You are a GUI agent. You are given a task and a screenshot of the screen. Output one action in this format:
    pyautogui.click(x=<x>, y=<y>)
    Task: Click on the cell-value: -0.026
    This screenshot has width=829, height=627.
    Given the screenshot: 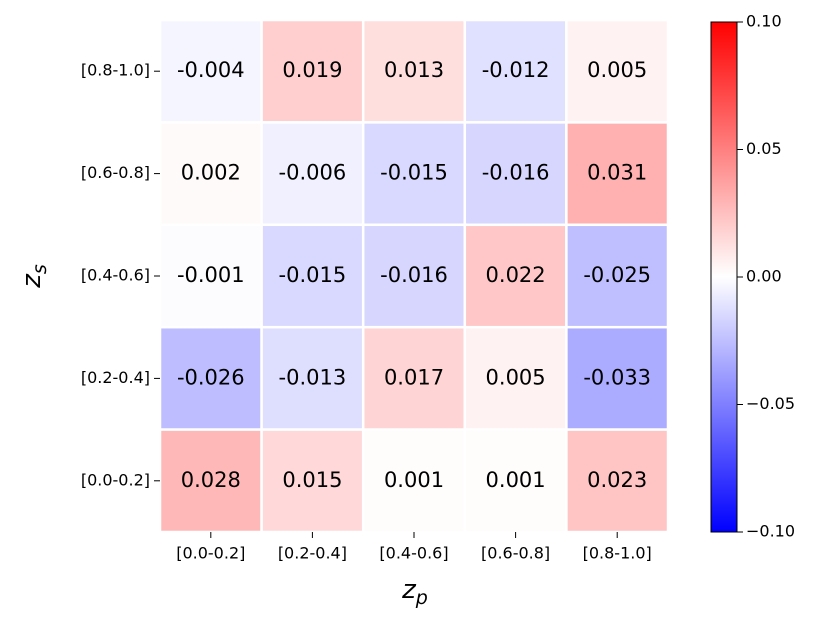 What is the action you would take?
    pyautogui.click(x=211, y=377)
    